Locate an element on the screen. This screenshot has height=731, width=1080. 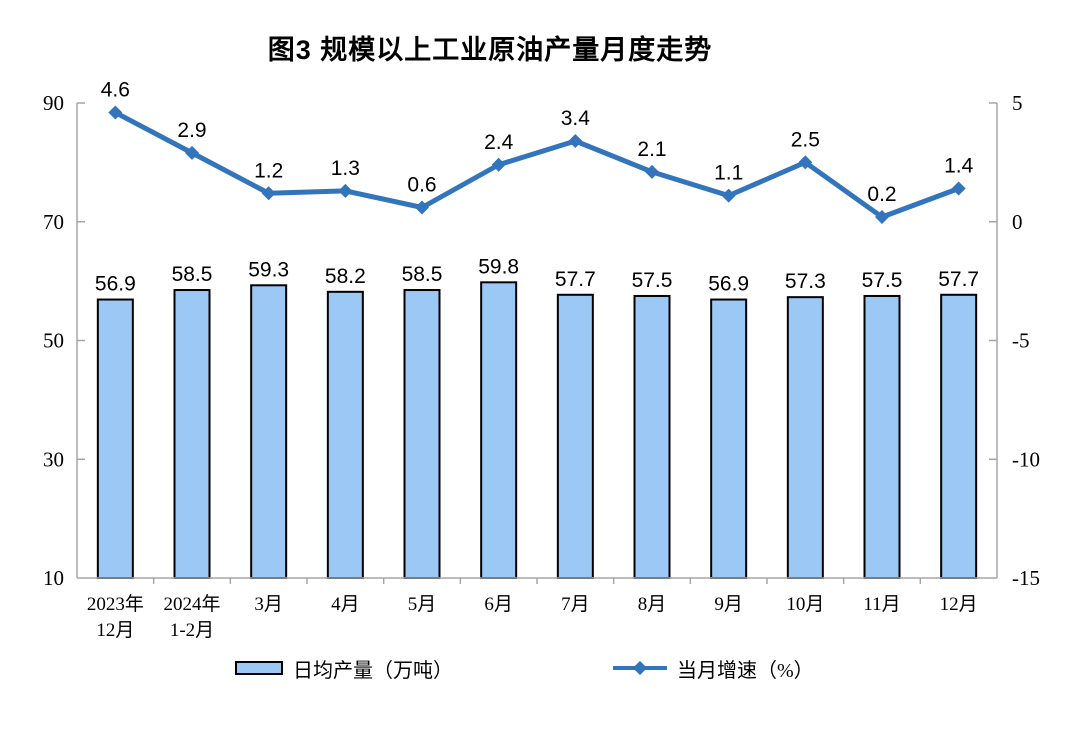
bar-value-label: 58.2 is located at coordinates (345, 276).